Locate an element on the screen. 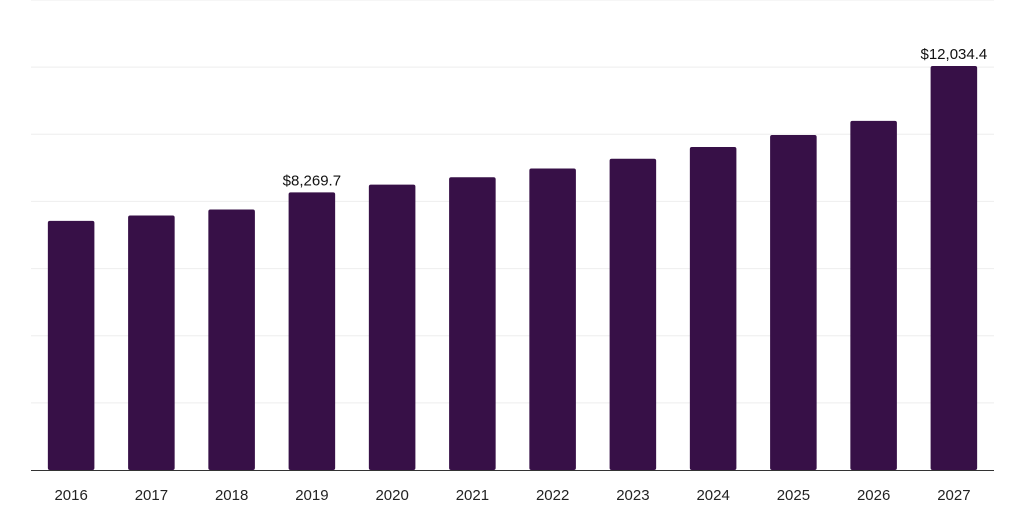  bar-2026 is located at coordinates (873, 295).